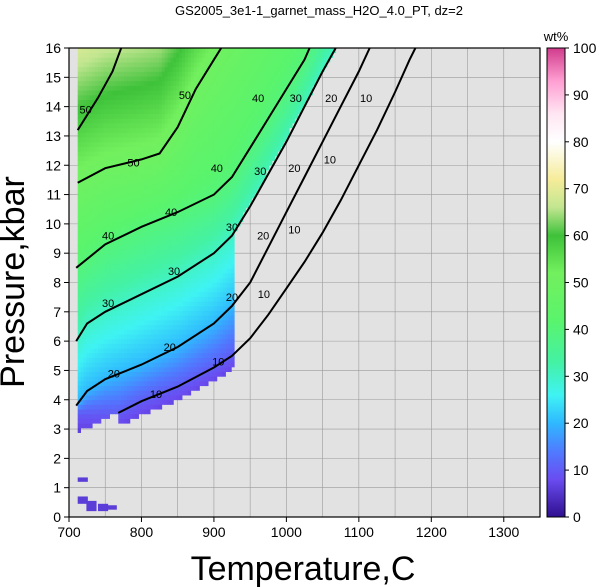 This screenshot has height=587, width=603. I want to click on contour-label-text: 30, so click(174, 272).